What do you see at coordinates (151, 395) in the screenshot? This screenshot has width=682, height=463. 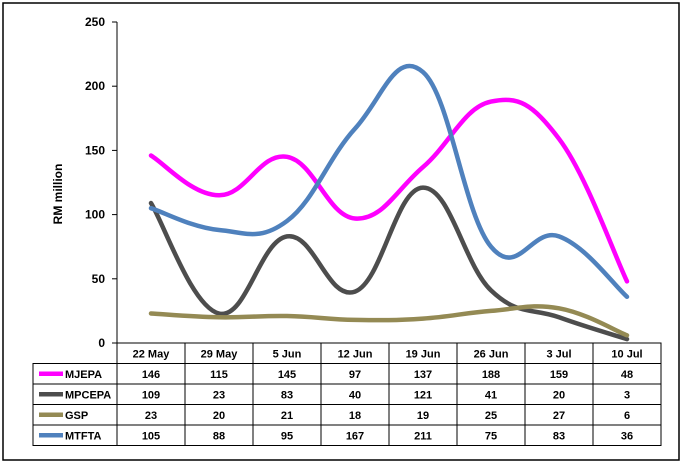 I see `data-label: 109` at bounding box center [151, 395].